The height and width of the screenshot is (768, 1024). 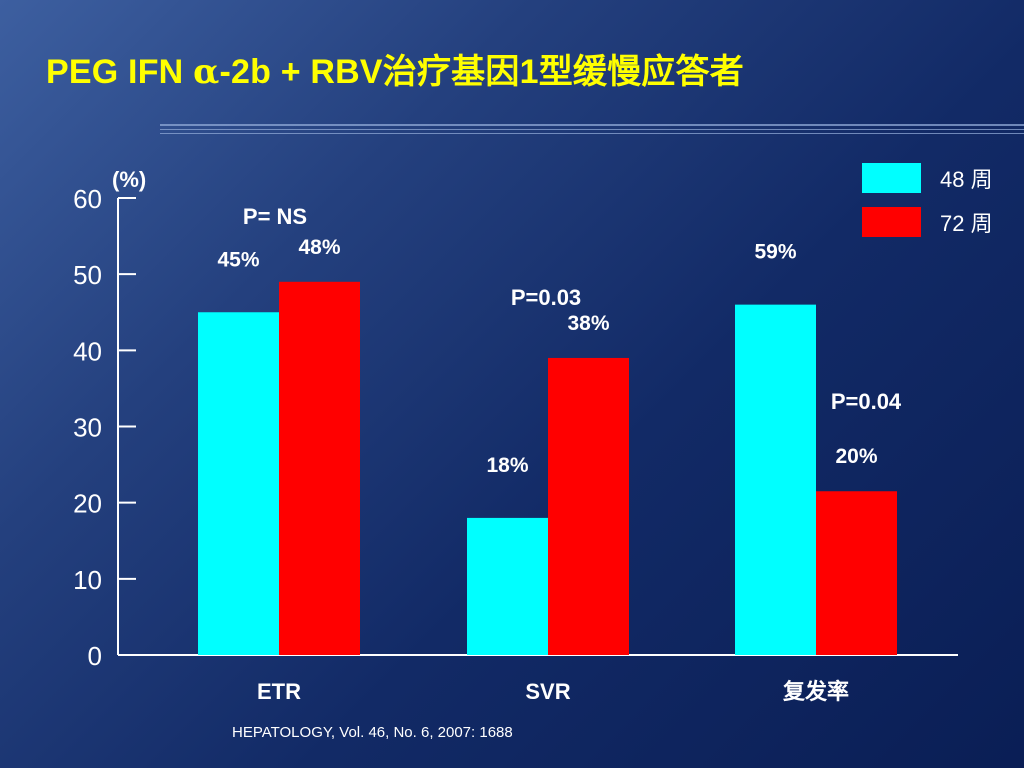 What do you see at coordinates (966, 223) in the screenshot?
I see `legend-label: 72 周` at bounding box center [966, 223].